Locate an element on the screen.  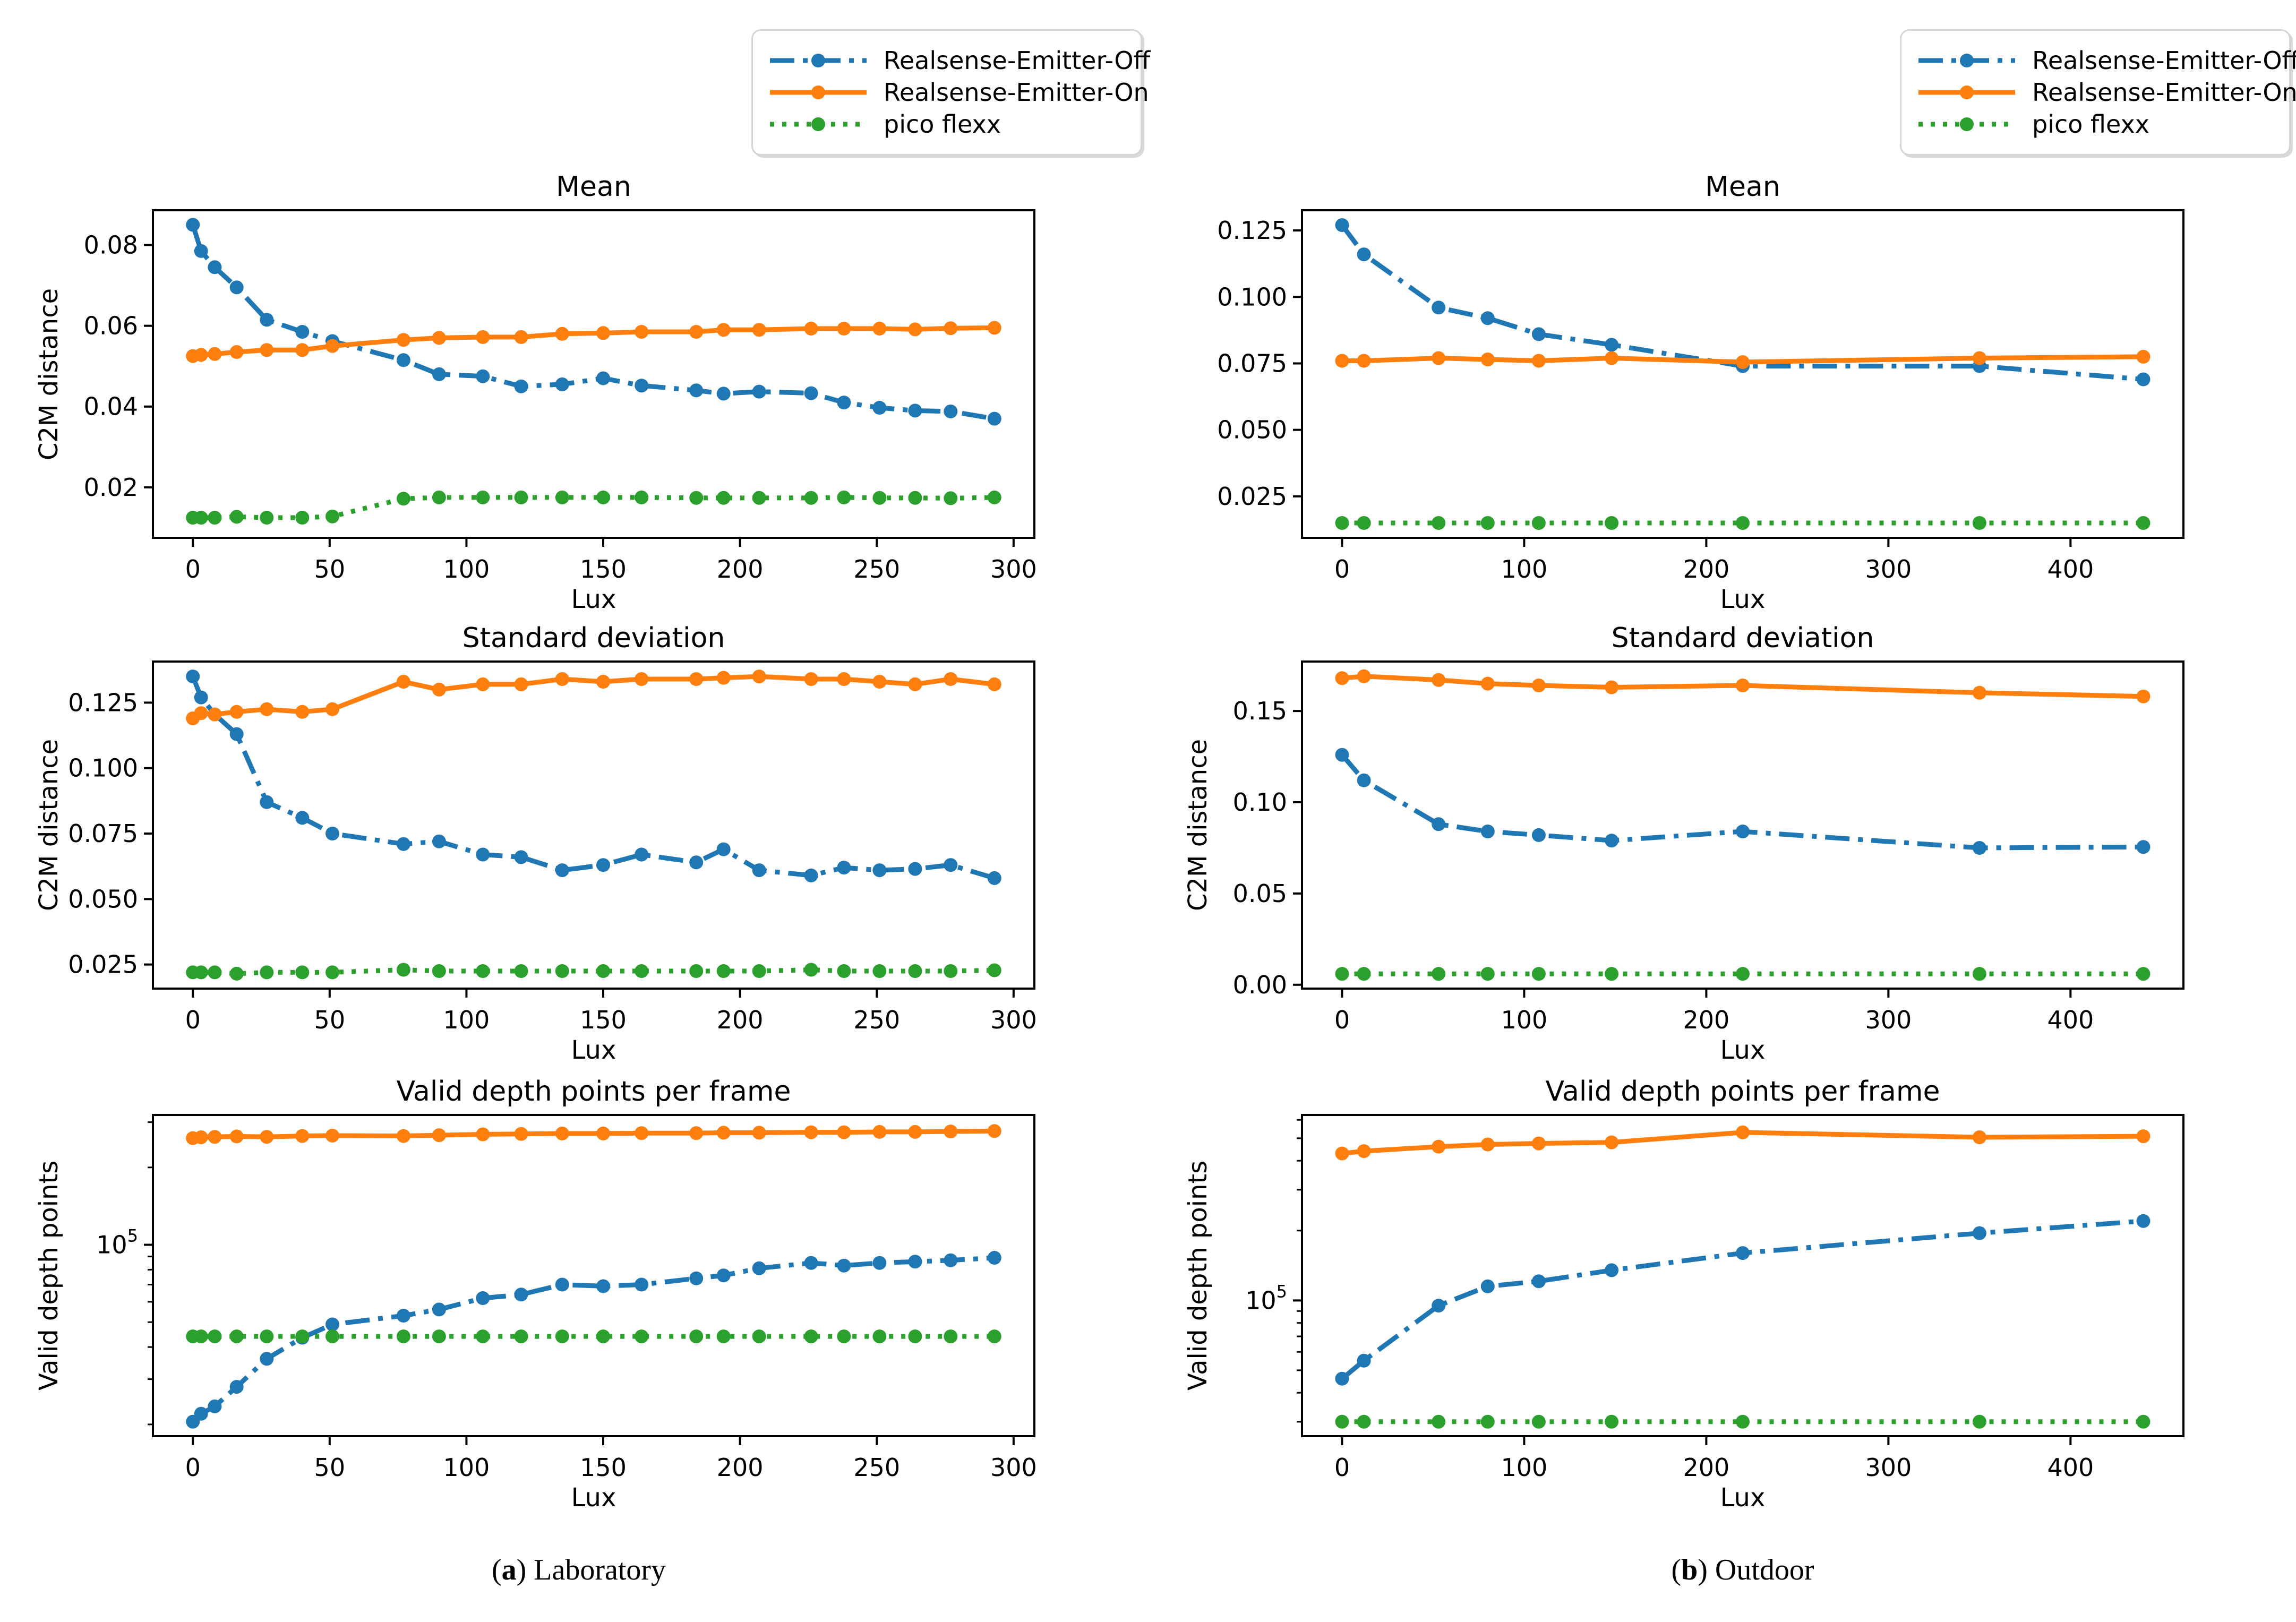
axes: 0 100 200 300 400 105 is located at coordinates (1714, 1298).